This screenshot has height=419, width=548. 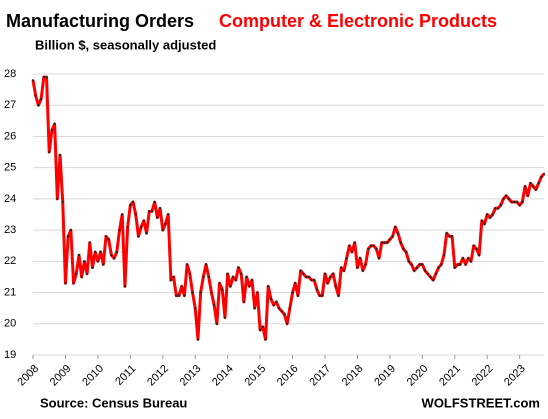 I want to click on x-tick-label: 2010, so click(x=93, y=376).